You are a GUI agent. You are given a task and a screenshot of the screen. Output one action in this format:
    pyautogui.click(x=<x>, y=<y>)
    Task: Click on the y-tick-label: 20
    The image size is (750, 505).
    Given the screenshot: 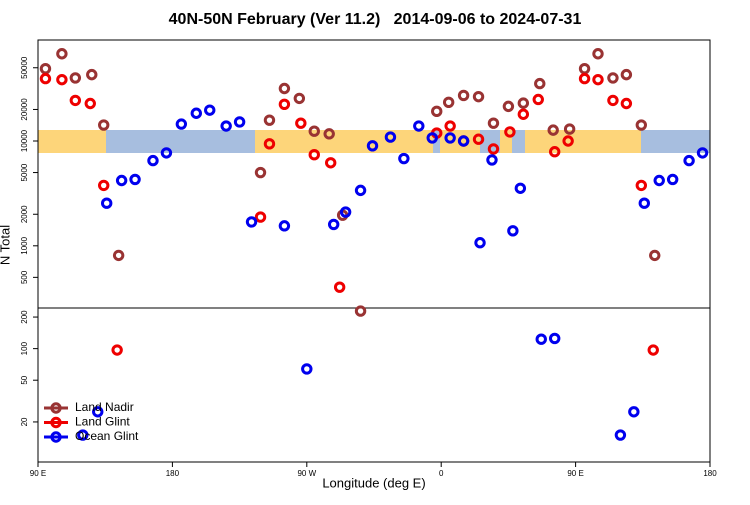 What is the action you would take?
    pyautogui.click(x=24, y=421)
    